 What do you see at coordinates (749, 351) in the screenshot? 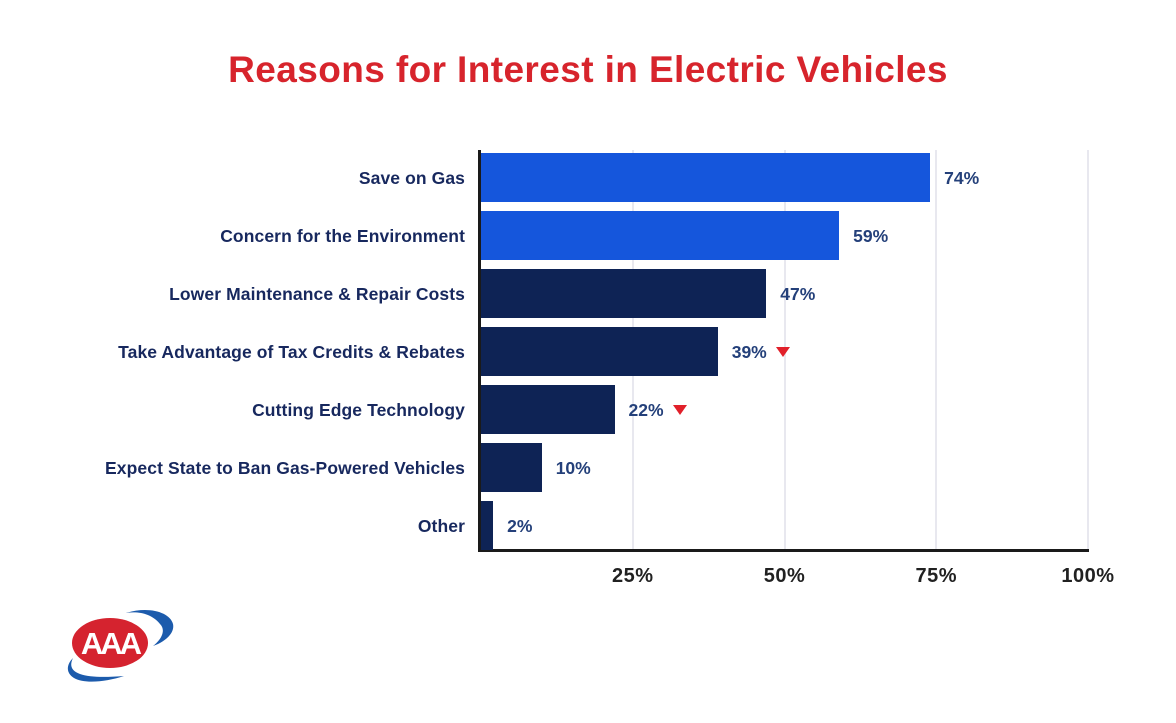
I see `value-text: 39%` at bounding box center [749, 351].